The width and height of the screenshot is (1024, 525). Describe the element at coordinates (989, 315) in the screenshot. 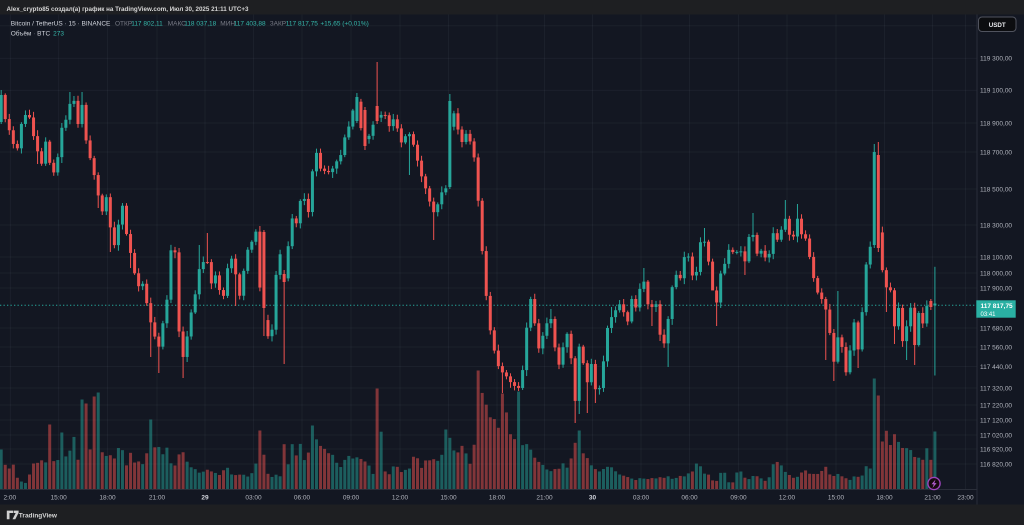

I see `svg-text: 03:41` at that location.